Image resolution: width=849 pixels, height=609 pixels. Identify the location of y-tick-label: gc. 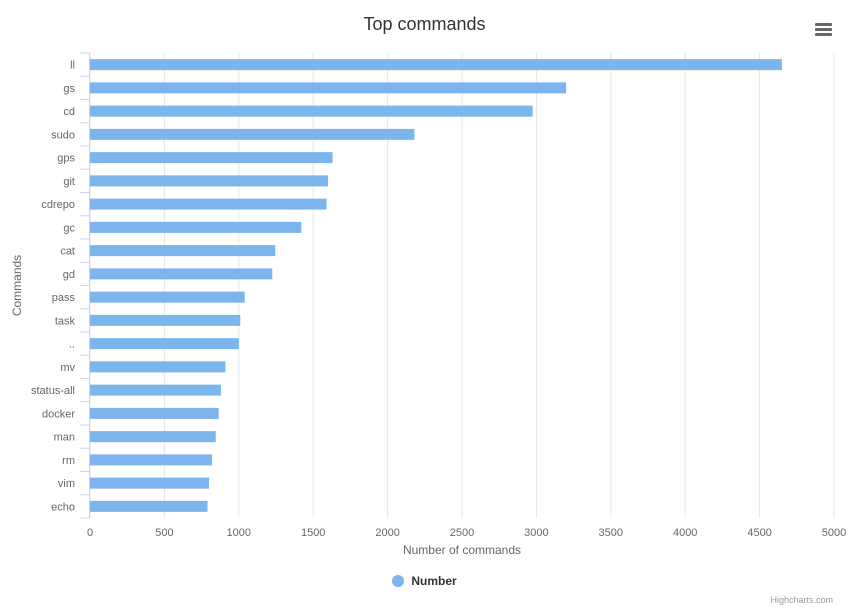
(69, 228).